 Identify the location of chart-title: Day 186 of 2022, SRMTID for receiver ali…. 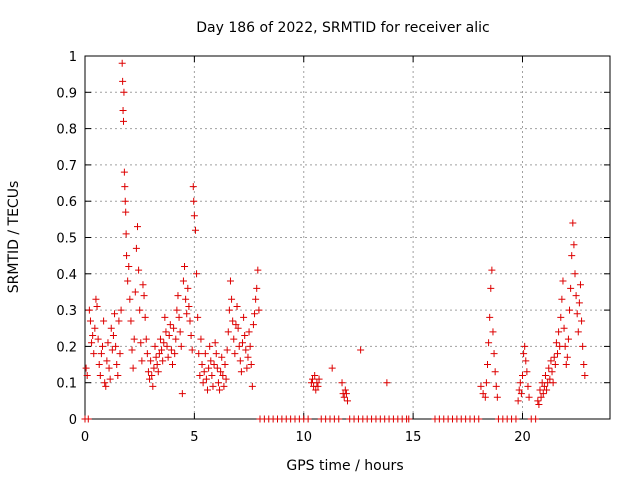
(342, 28).